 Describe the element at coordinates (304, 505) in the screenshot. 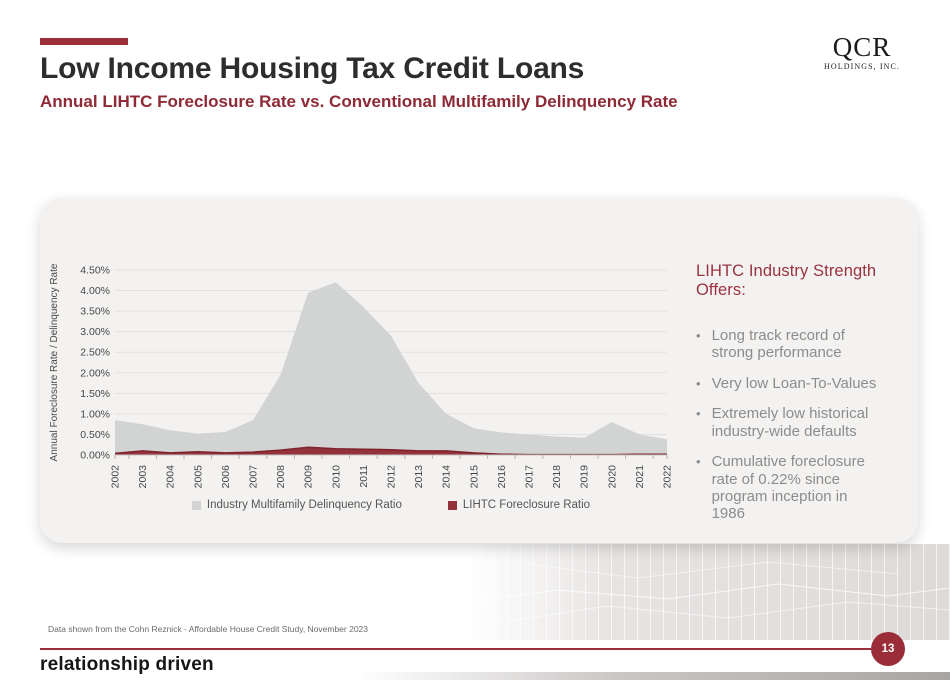

I see `legend-label-industry: Industry Multifamily Delinquency Ratio` at that location.